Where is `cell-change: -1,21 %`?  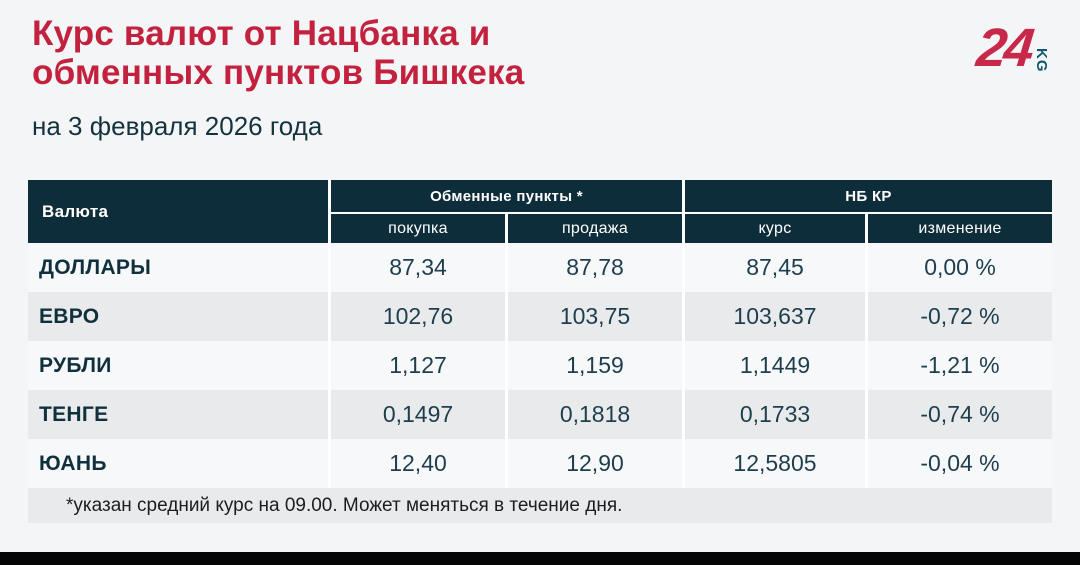 cell-change: -1,21 % is located at coordinates (960, 365).